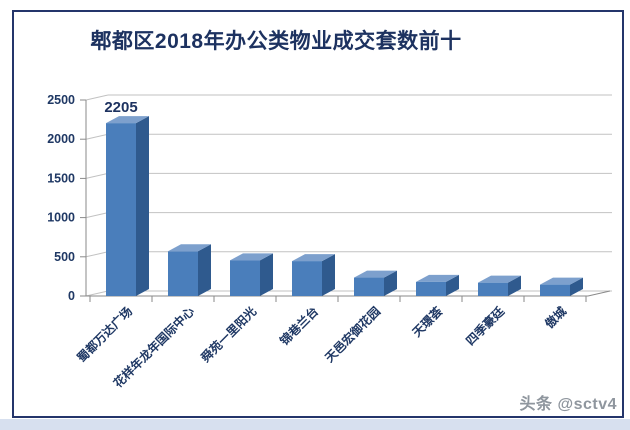  I want to click on y-tick-label: 1500, so click(61, 178).